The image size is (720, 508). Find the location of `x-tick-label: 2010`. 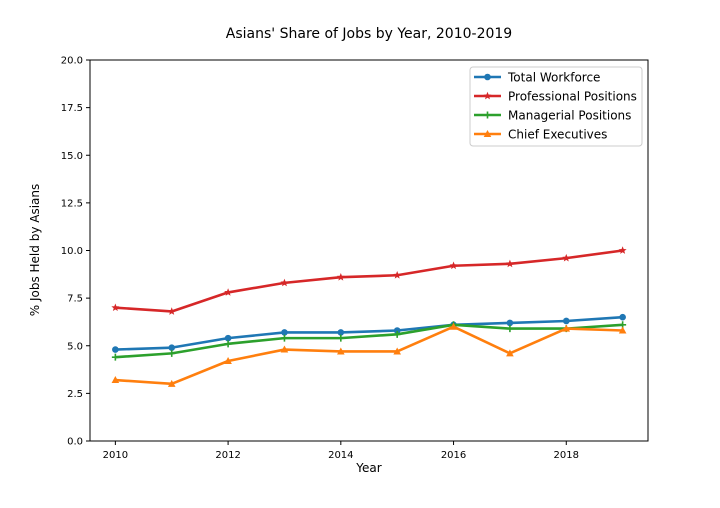

x-tick-label: 2010 is located at coordinates (115, 455).